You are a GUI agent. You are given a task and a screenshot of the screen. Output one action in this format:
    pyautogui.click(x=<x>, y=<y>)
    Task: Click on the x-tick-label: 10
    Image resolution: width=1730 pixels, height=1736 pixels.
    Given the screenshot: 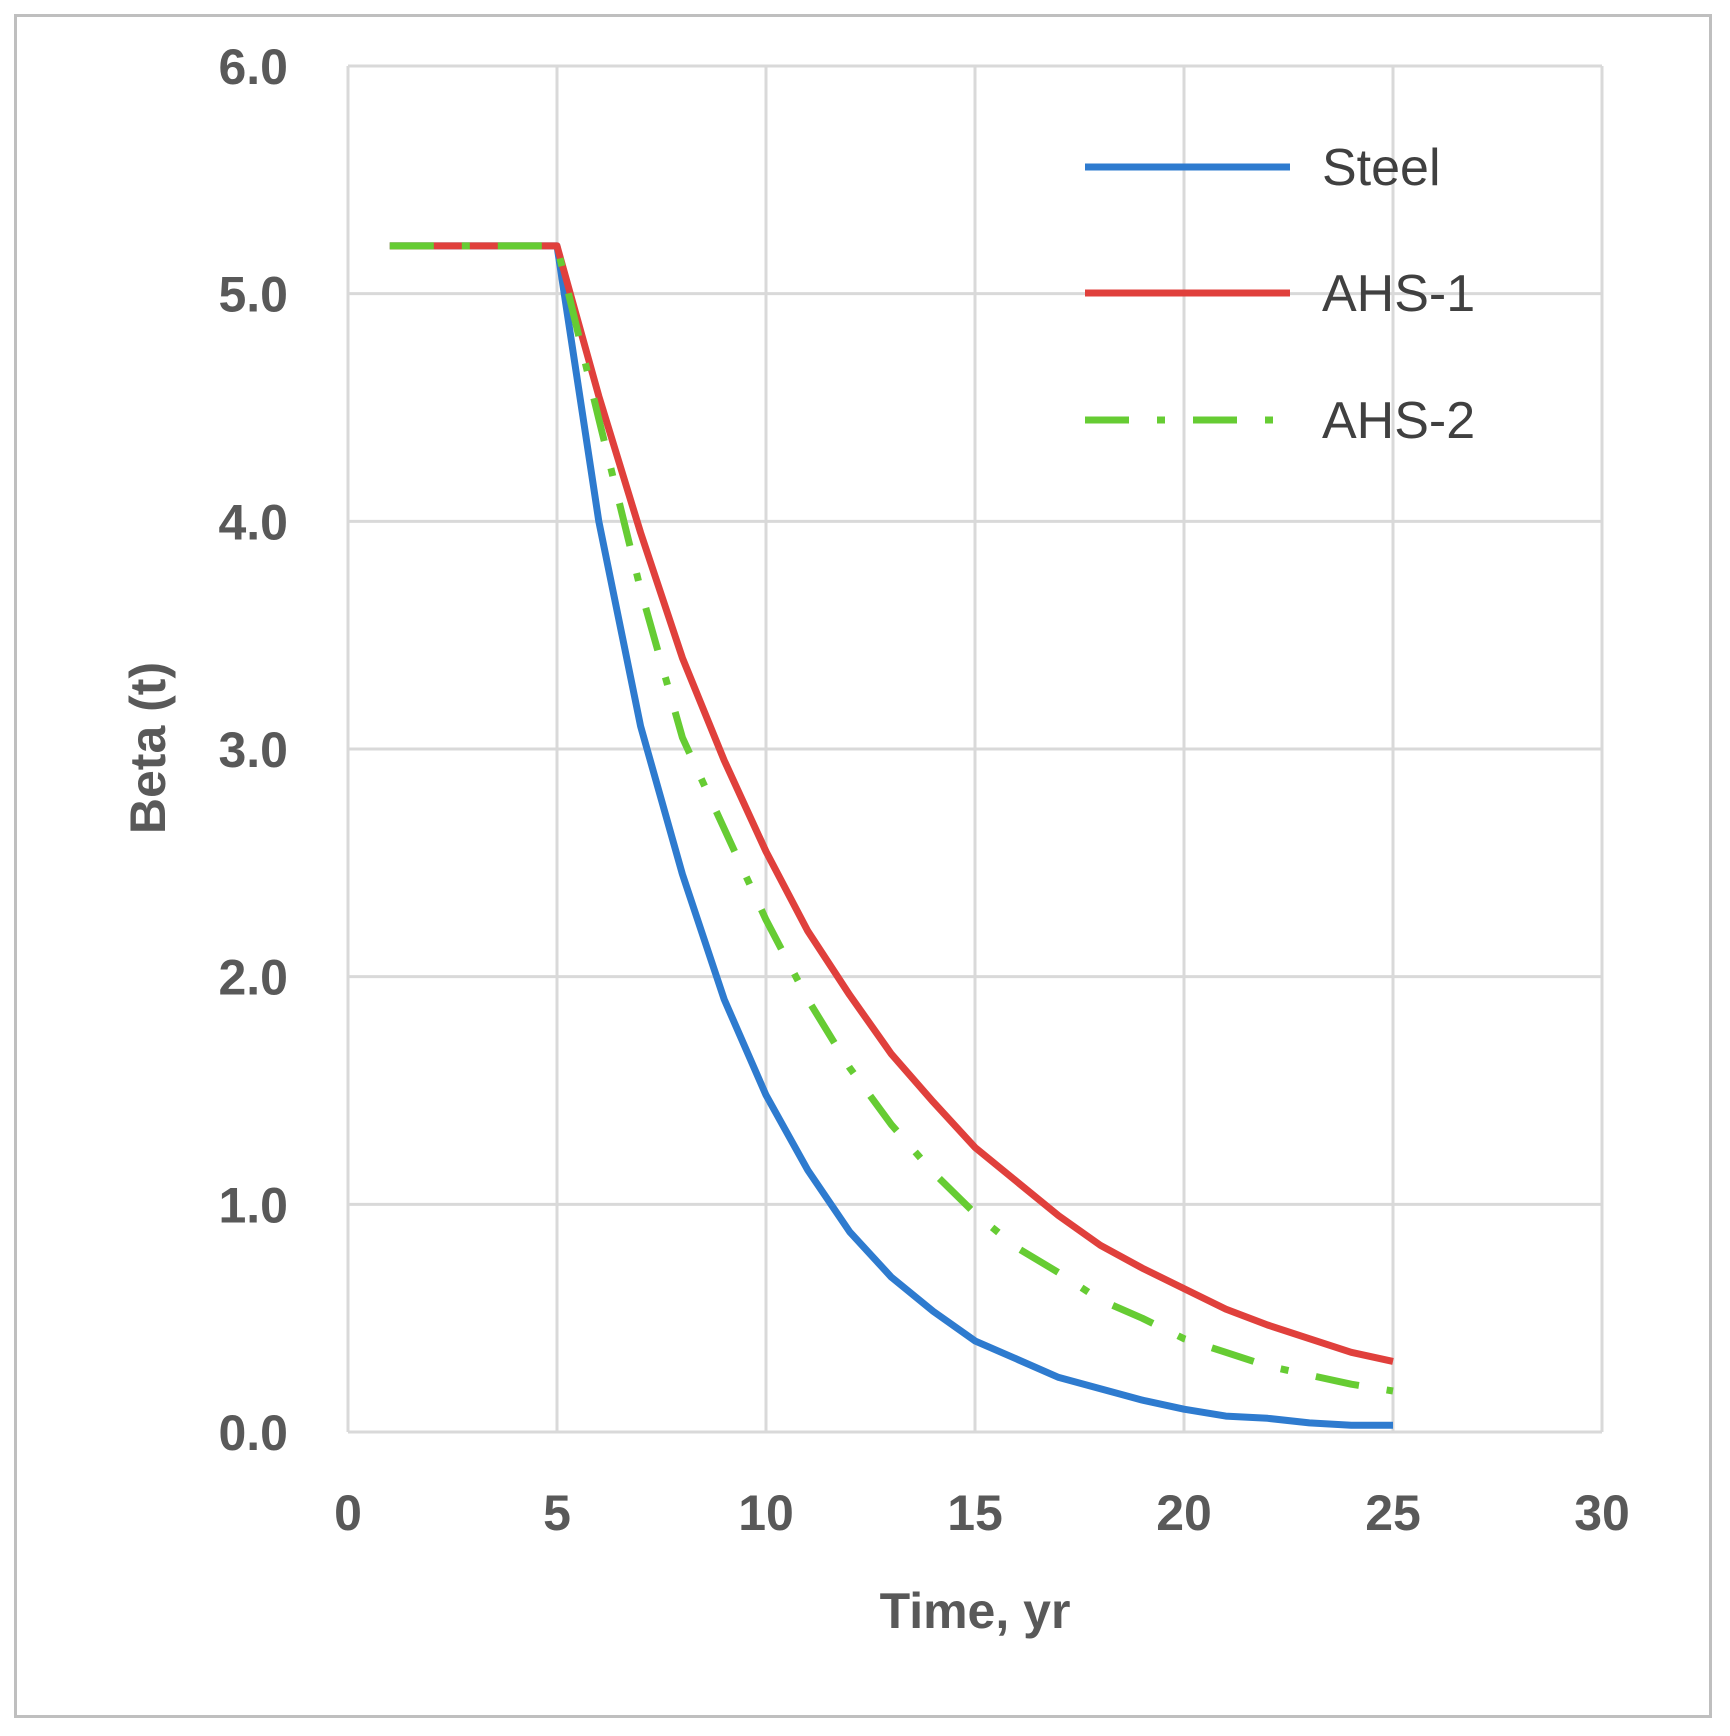 What is the action you would take?
    pyautogui.click(x=766, y=1513)
    